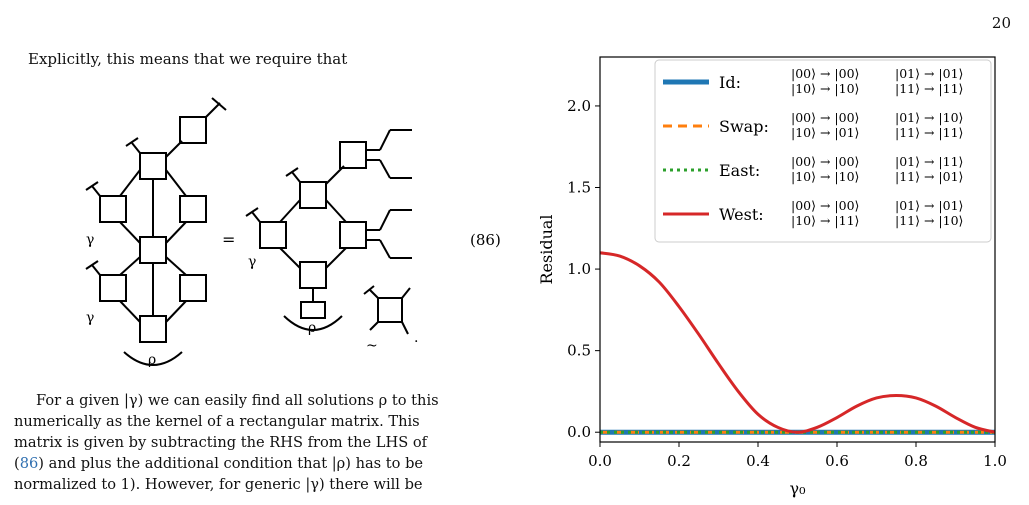 The image size is (1029, 505). What do you see at coordinates (416, 338) in the screenshot?
I see `period-mark: .` at bounding box center [416, 338].